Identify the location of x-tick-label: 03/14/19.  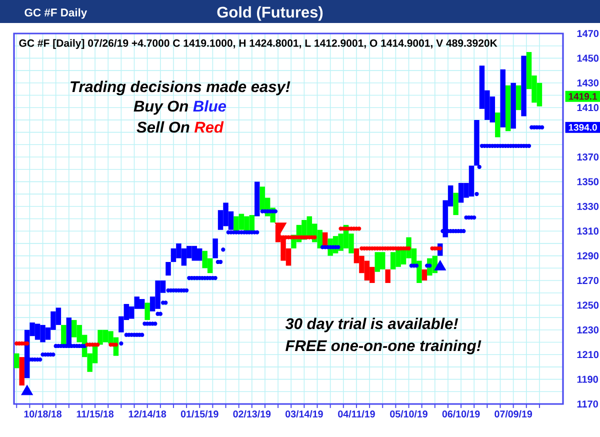
(304, 414).